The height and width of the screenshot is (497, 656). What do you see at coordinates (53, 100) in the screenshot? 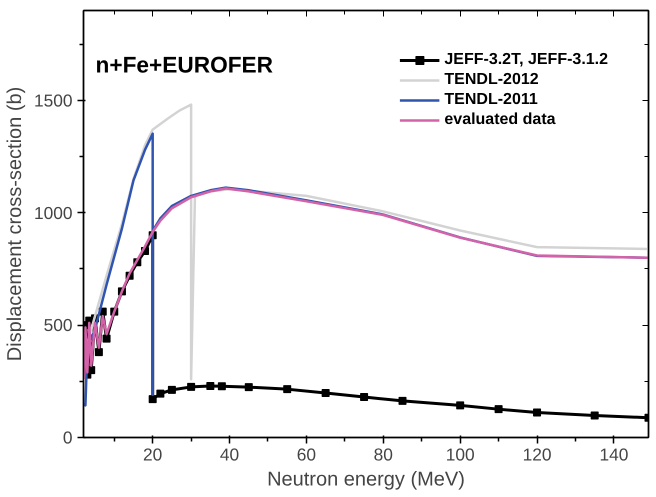
I see `y-tick-label: 1500` at bounding box center [53, 100].